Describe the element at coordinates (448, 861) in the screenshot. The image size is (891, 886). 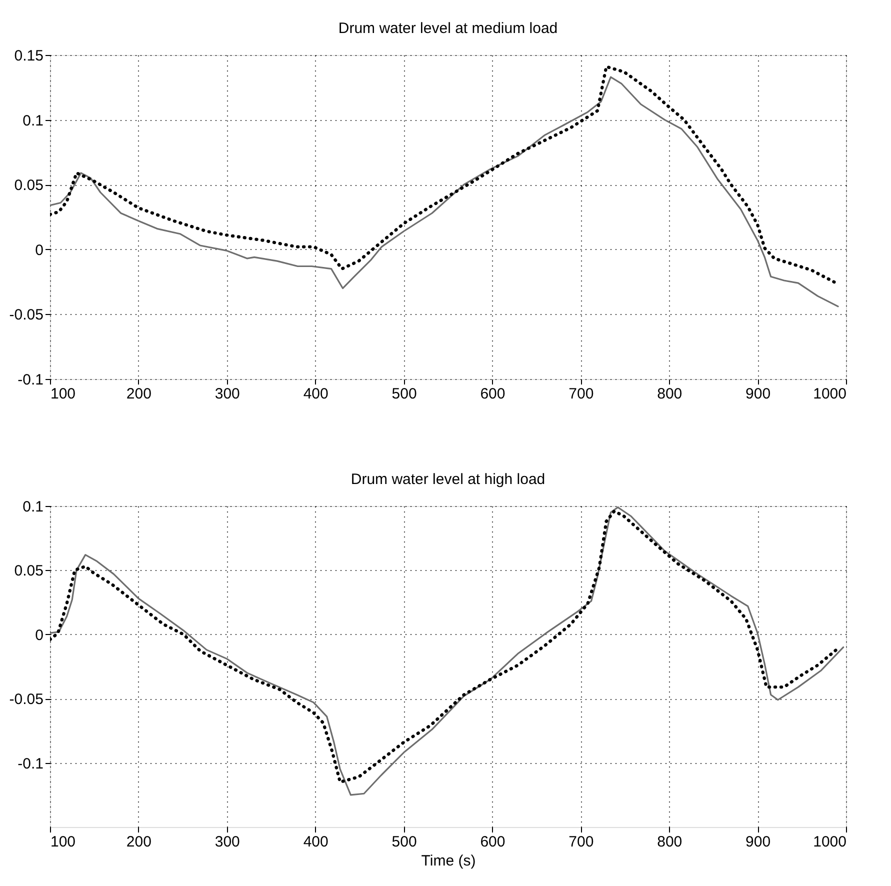
I see `x-axis-title: Time (s)` at that location.